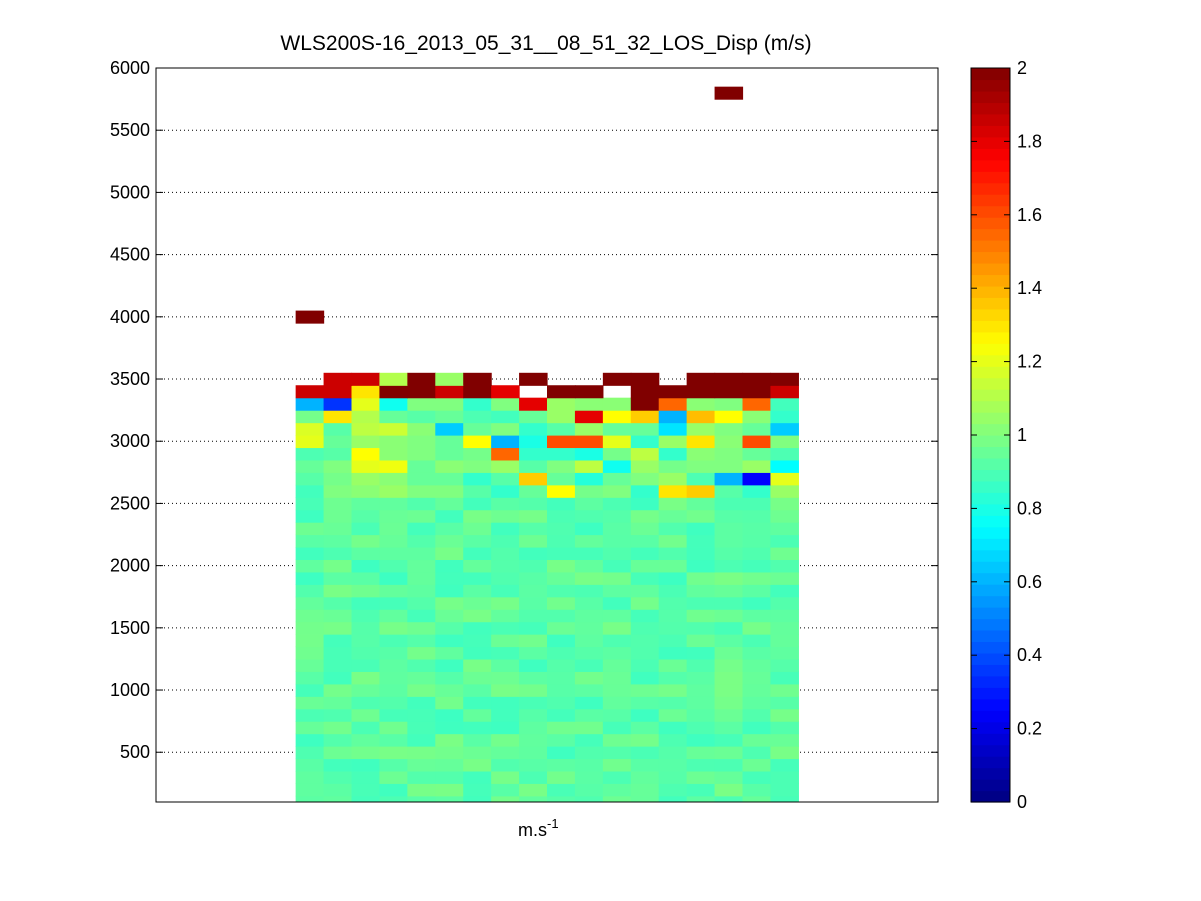 The image size is (1201, 901). What do you see at coordinates (130, 441) in the screenshot?
I see `y-tick-label: 3000` at bounding box center [130, 441].